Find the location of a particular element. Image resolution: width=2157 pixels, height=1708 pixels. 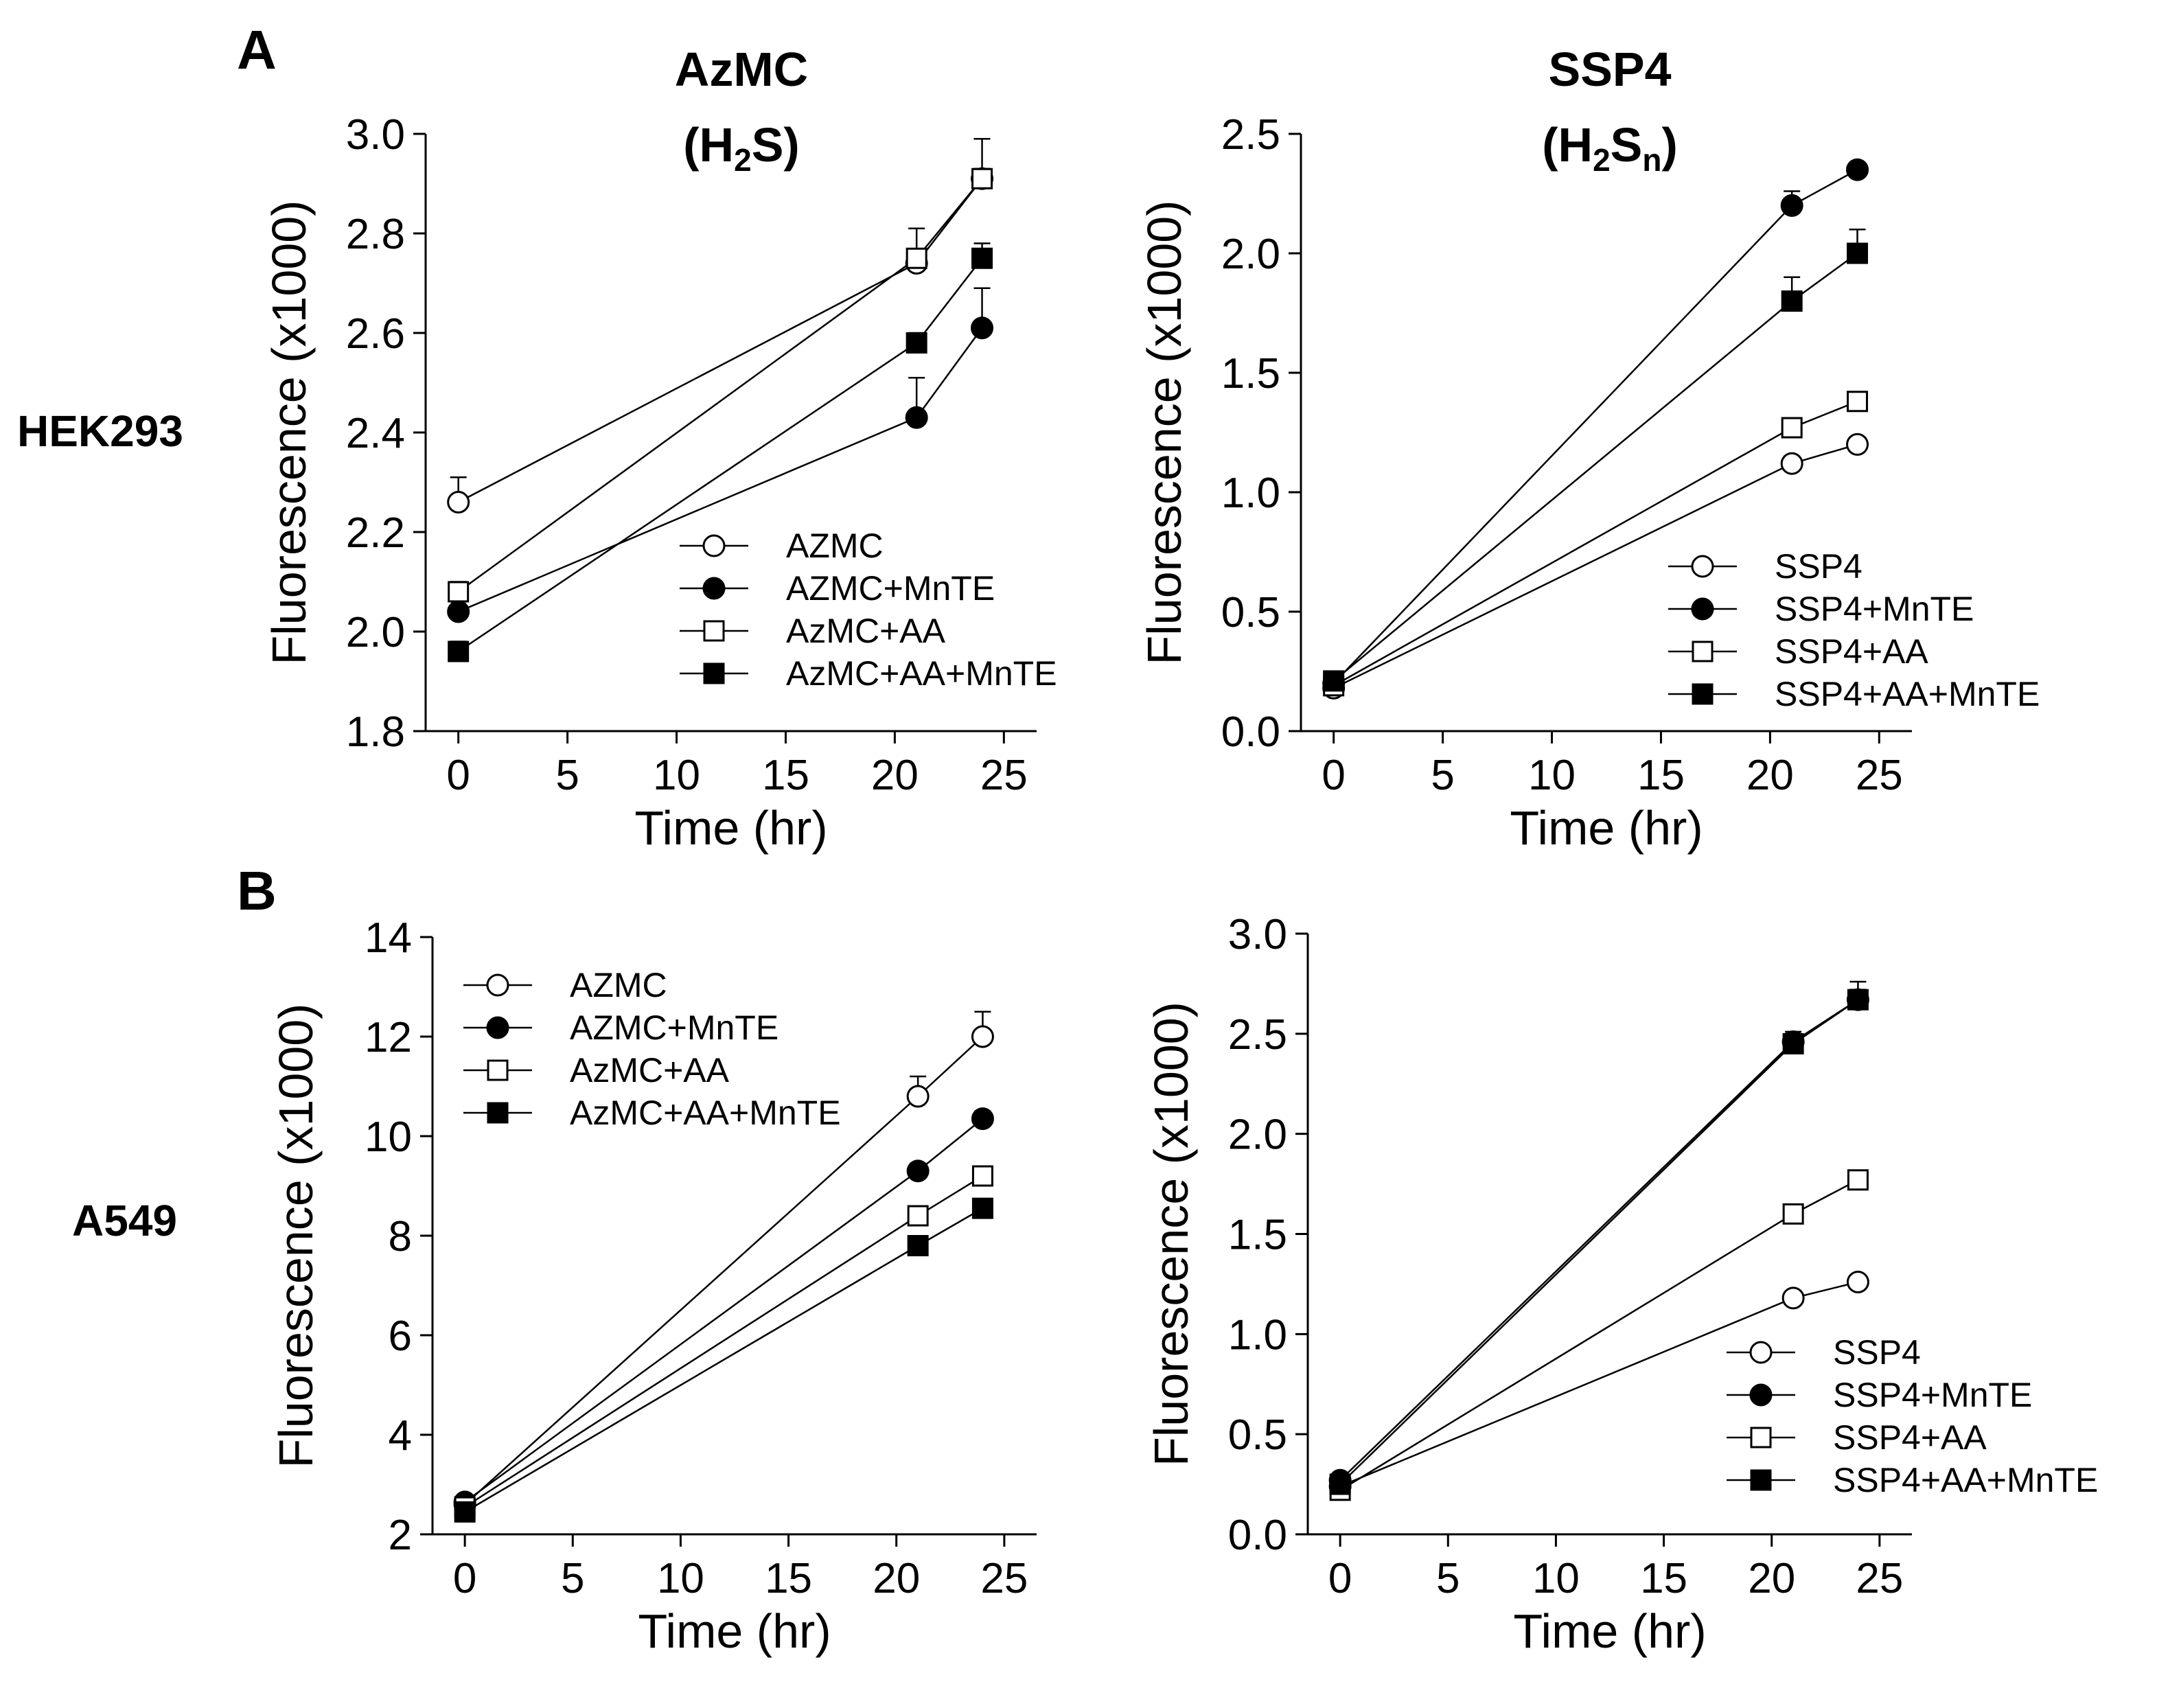

y-tick-label: 1.5 is located at coordinates (1250, 374).